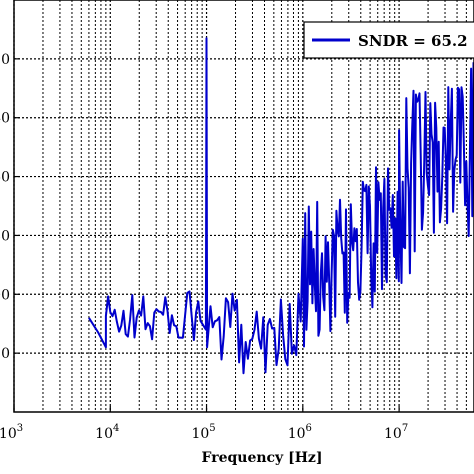 The height and width of the screenshot is (474, 474). I want to click on x-tick-label: 10⁴, so click(107, 432).